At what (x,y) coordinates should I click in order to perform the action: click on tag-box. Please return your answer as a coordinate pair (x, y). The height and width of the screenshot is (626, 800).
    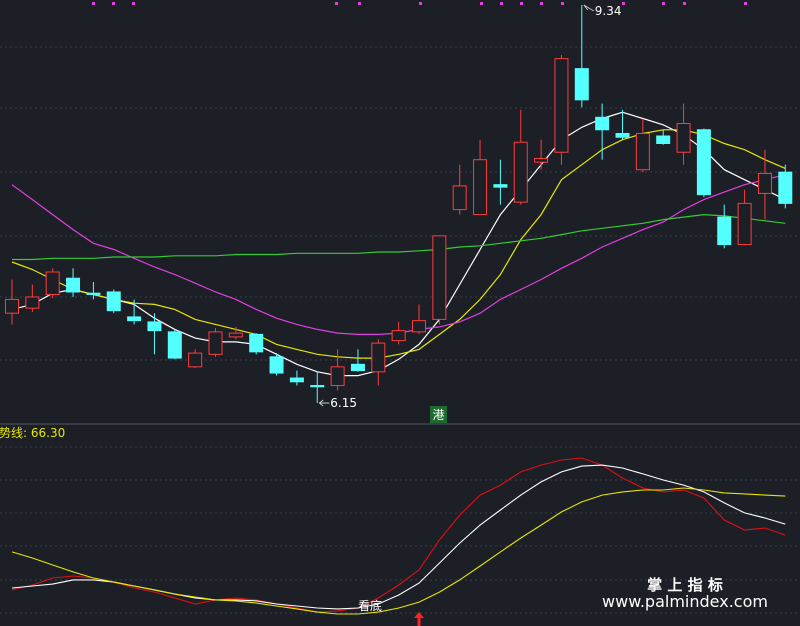
    Looking at the image, I should click on (438, 414).